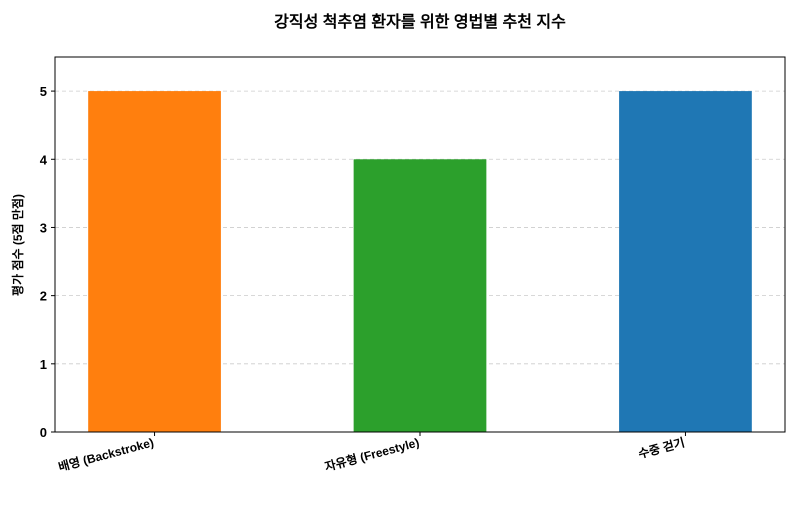 The height and width of the screenshot is (505, 800). I want to click on y-tick-label: 1, so click(43, 364).